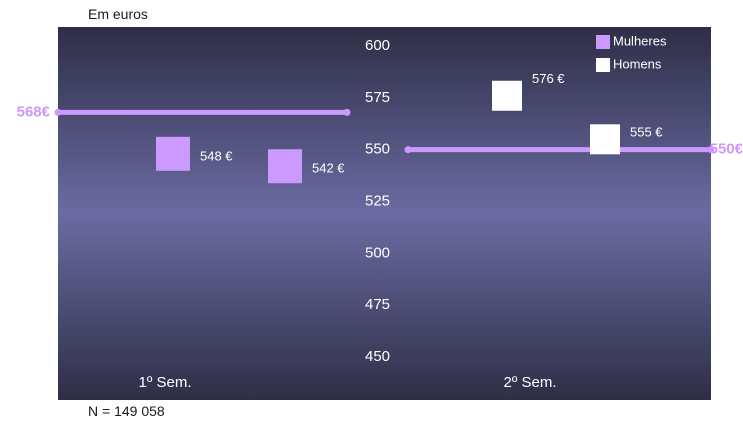 The width and height of the screenshot is (743, 425). What do you see at coordinates (377, 252) in the screenshot?
I see `y-tick-label: 500` at bounding box center [377, 252].